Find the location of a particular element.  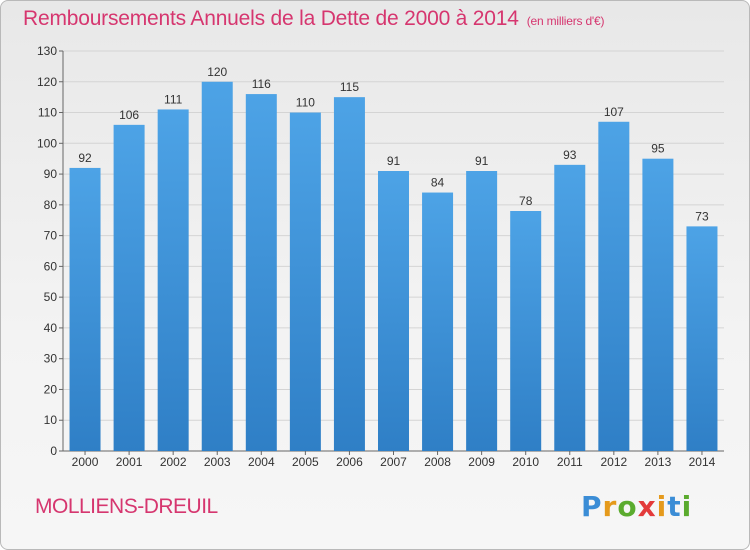

x-tick-label: 2001 is located at coordinates (129, 462).